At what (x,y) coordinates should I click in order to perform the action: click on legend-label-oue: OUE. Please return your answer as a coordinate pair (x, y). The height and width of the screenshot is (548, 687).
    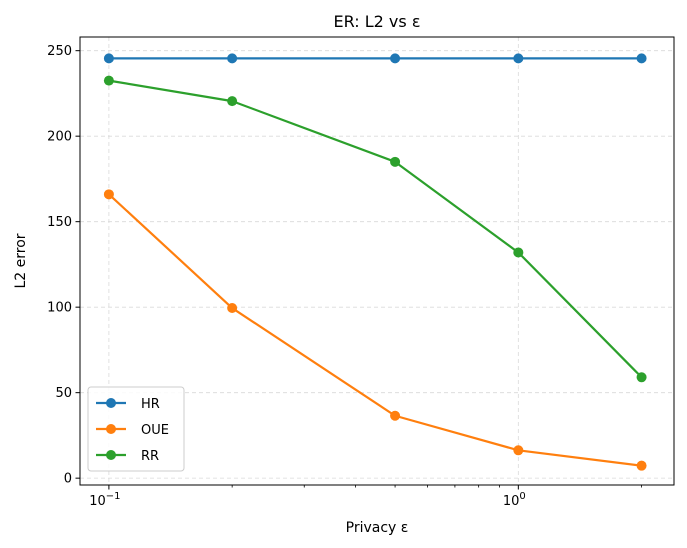
    Looking at the image, I should click on (155, 430).